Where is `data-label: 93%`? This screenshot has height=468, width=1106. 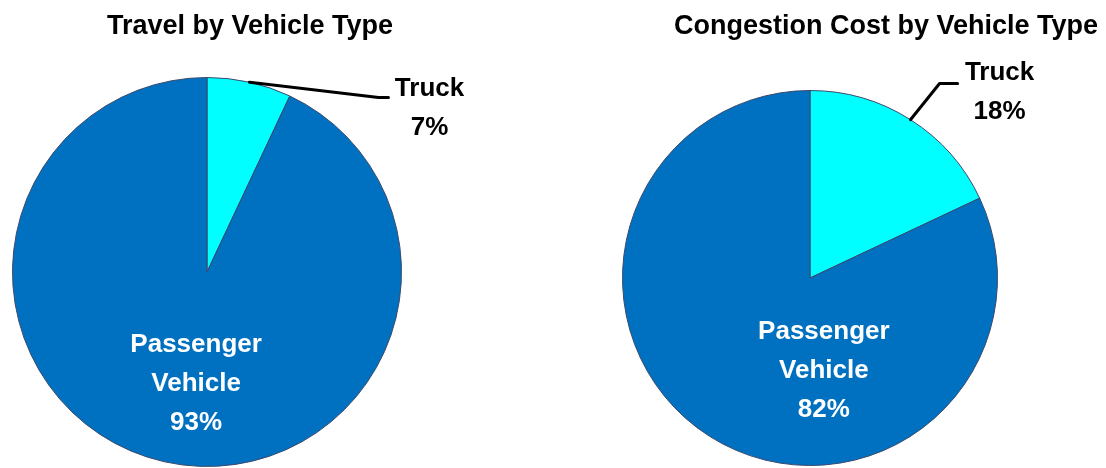 data-label: 93% is located at coordinates (196, 420).